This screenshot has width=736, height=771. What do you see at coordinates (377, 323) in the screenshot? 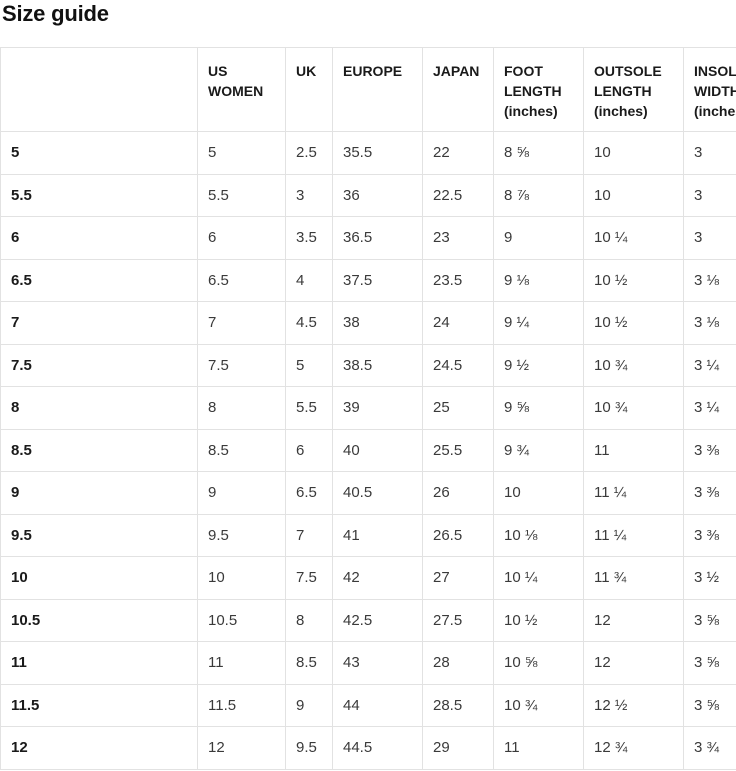
I see `table-cell: 38` at bounding box center [377, 323].